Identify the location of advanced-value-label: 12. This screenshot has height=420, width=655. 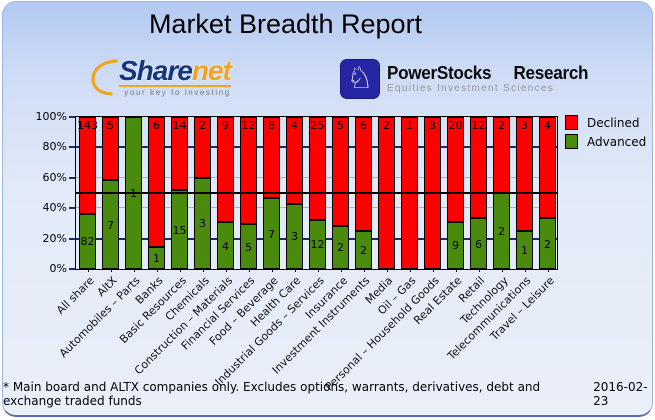
(317, 245).